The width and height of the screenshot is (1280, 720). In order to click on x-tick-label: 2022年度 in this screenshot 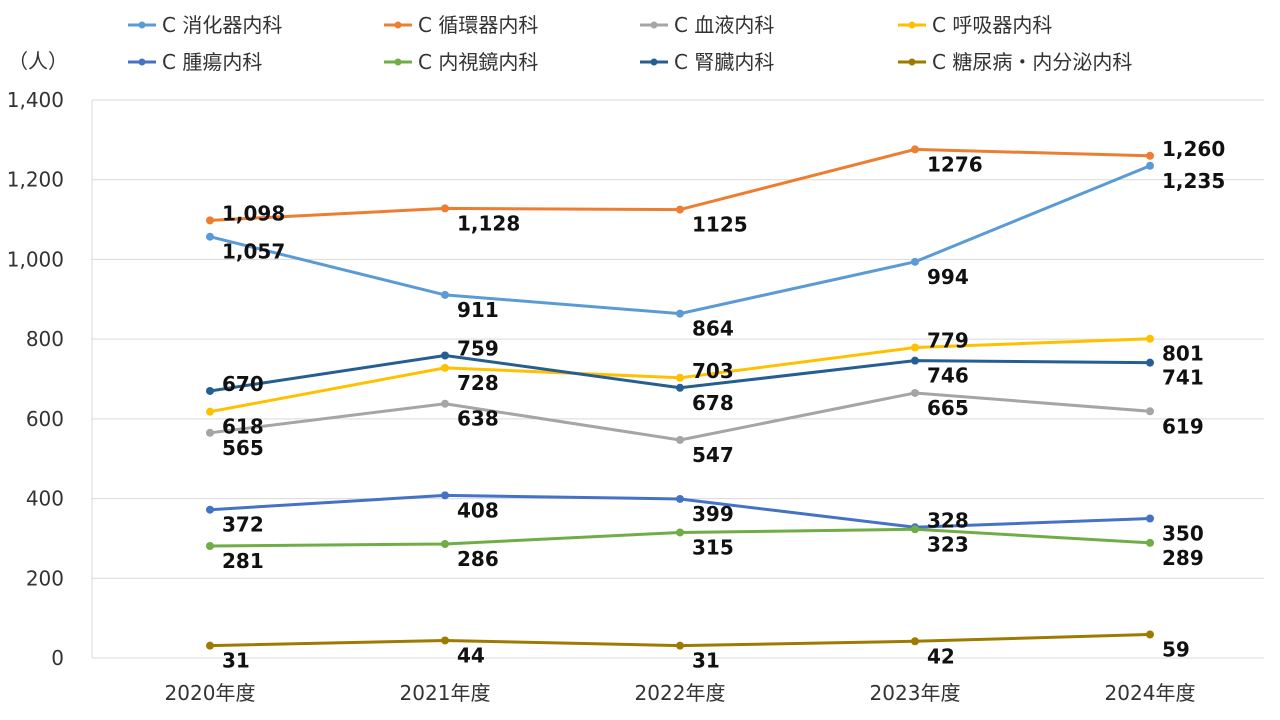, I will do `click(680, 693)`.